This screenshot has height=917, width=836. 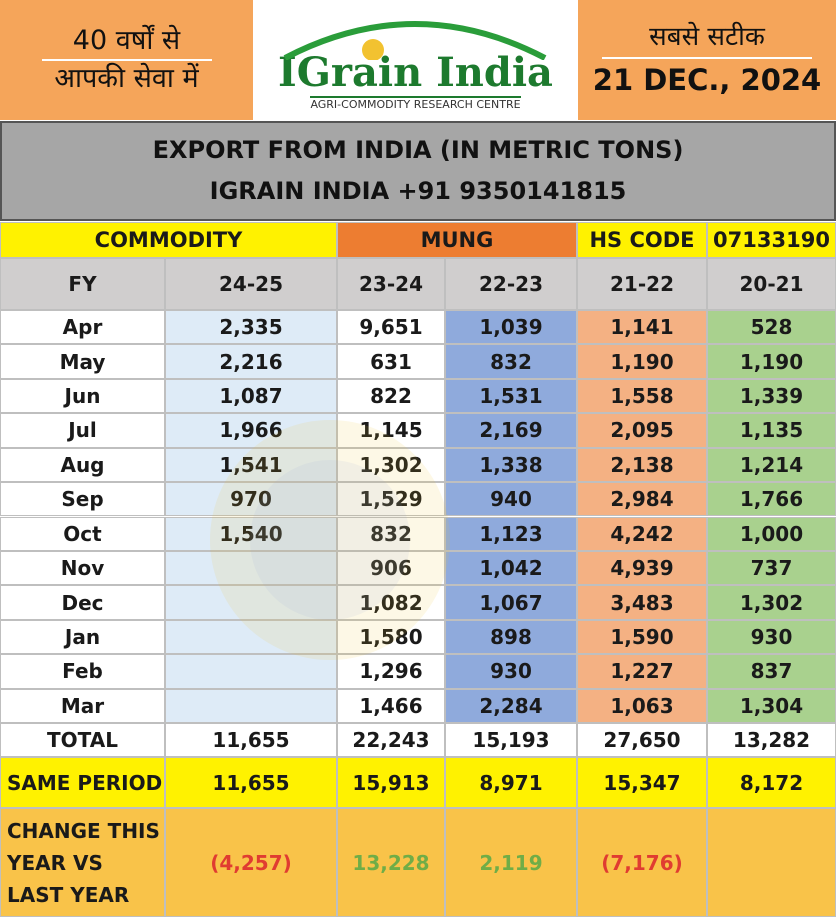 What do you see at coordinates (642, 705) in the screenshot?
I see `table-cell: 1,063` at bounding box center [642, 705].